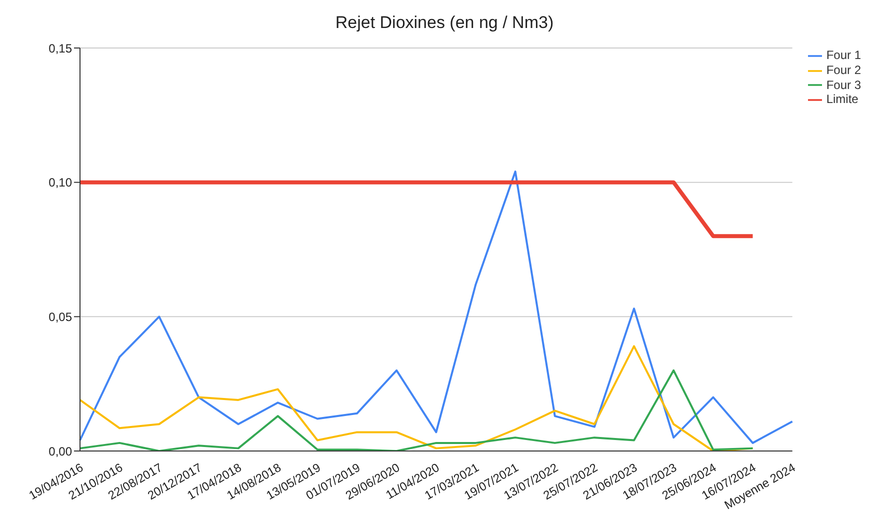 Image resolution: width=889 pixels, height=529 pixels. What do you see at coordinates (444, 23) in the screenshot?
I see `chart-title: Rejet Dioxines (en ng / Nm3)` at bounding box center [444, 23].